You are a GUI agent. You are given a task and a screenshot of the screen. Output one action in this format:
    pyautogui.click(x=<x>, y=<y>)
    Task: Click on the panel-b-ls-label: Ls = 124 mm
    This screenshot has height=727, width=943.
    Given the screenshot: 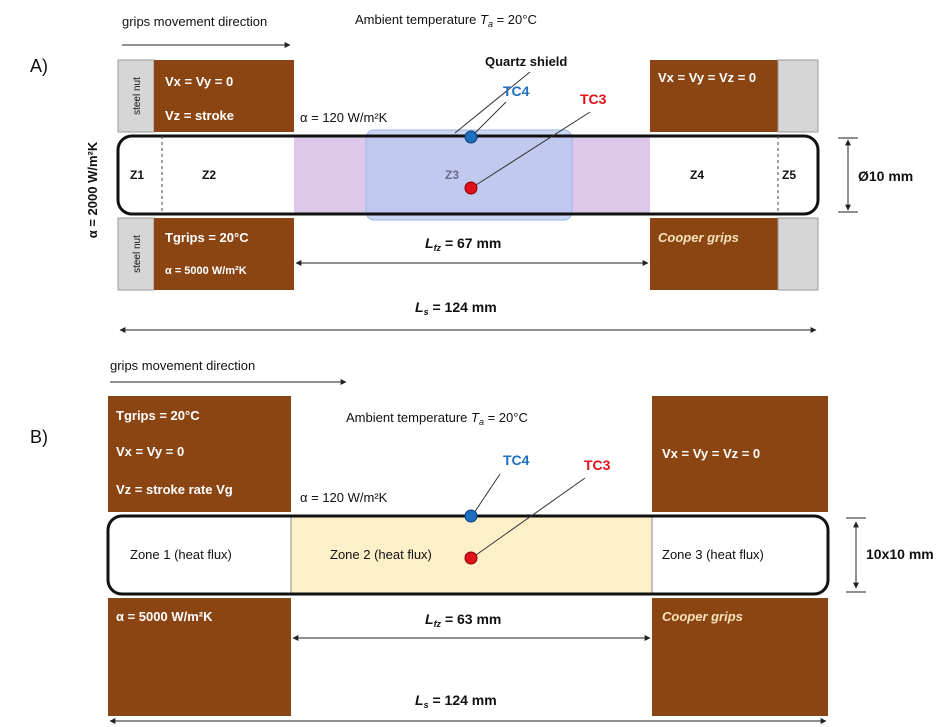 What is the action you would take?
    pyautogui.click(x=456, y=701)
    